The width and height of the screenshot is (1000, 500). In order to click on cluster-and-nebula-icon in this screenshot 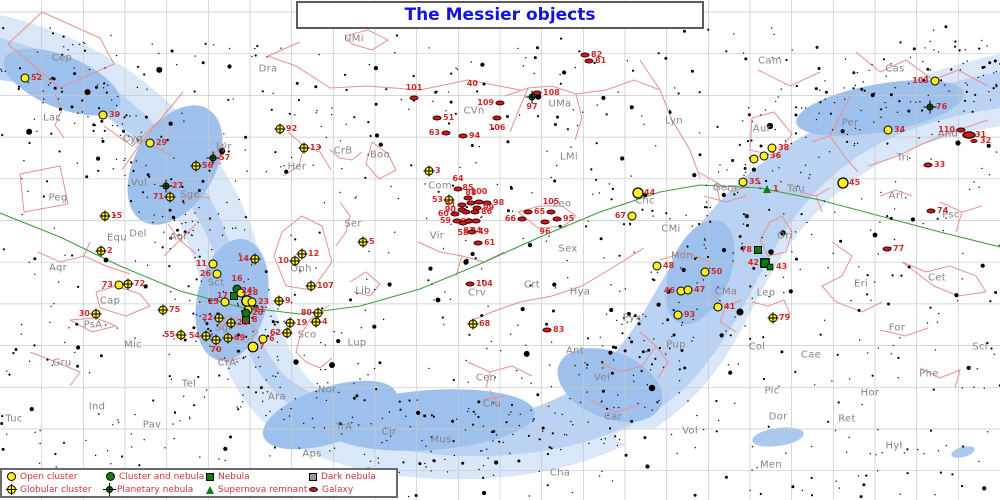, I will do `click(110, 476)`.